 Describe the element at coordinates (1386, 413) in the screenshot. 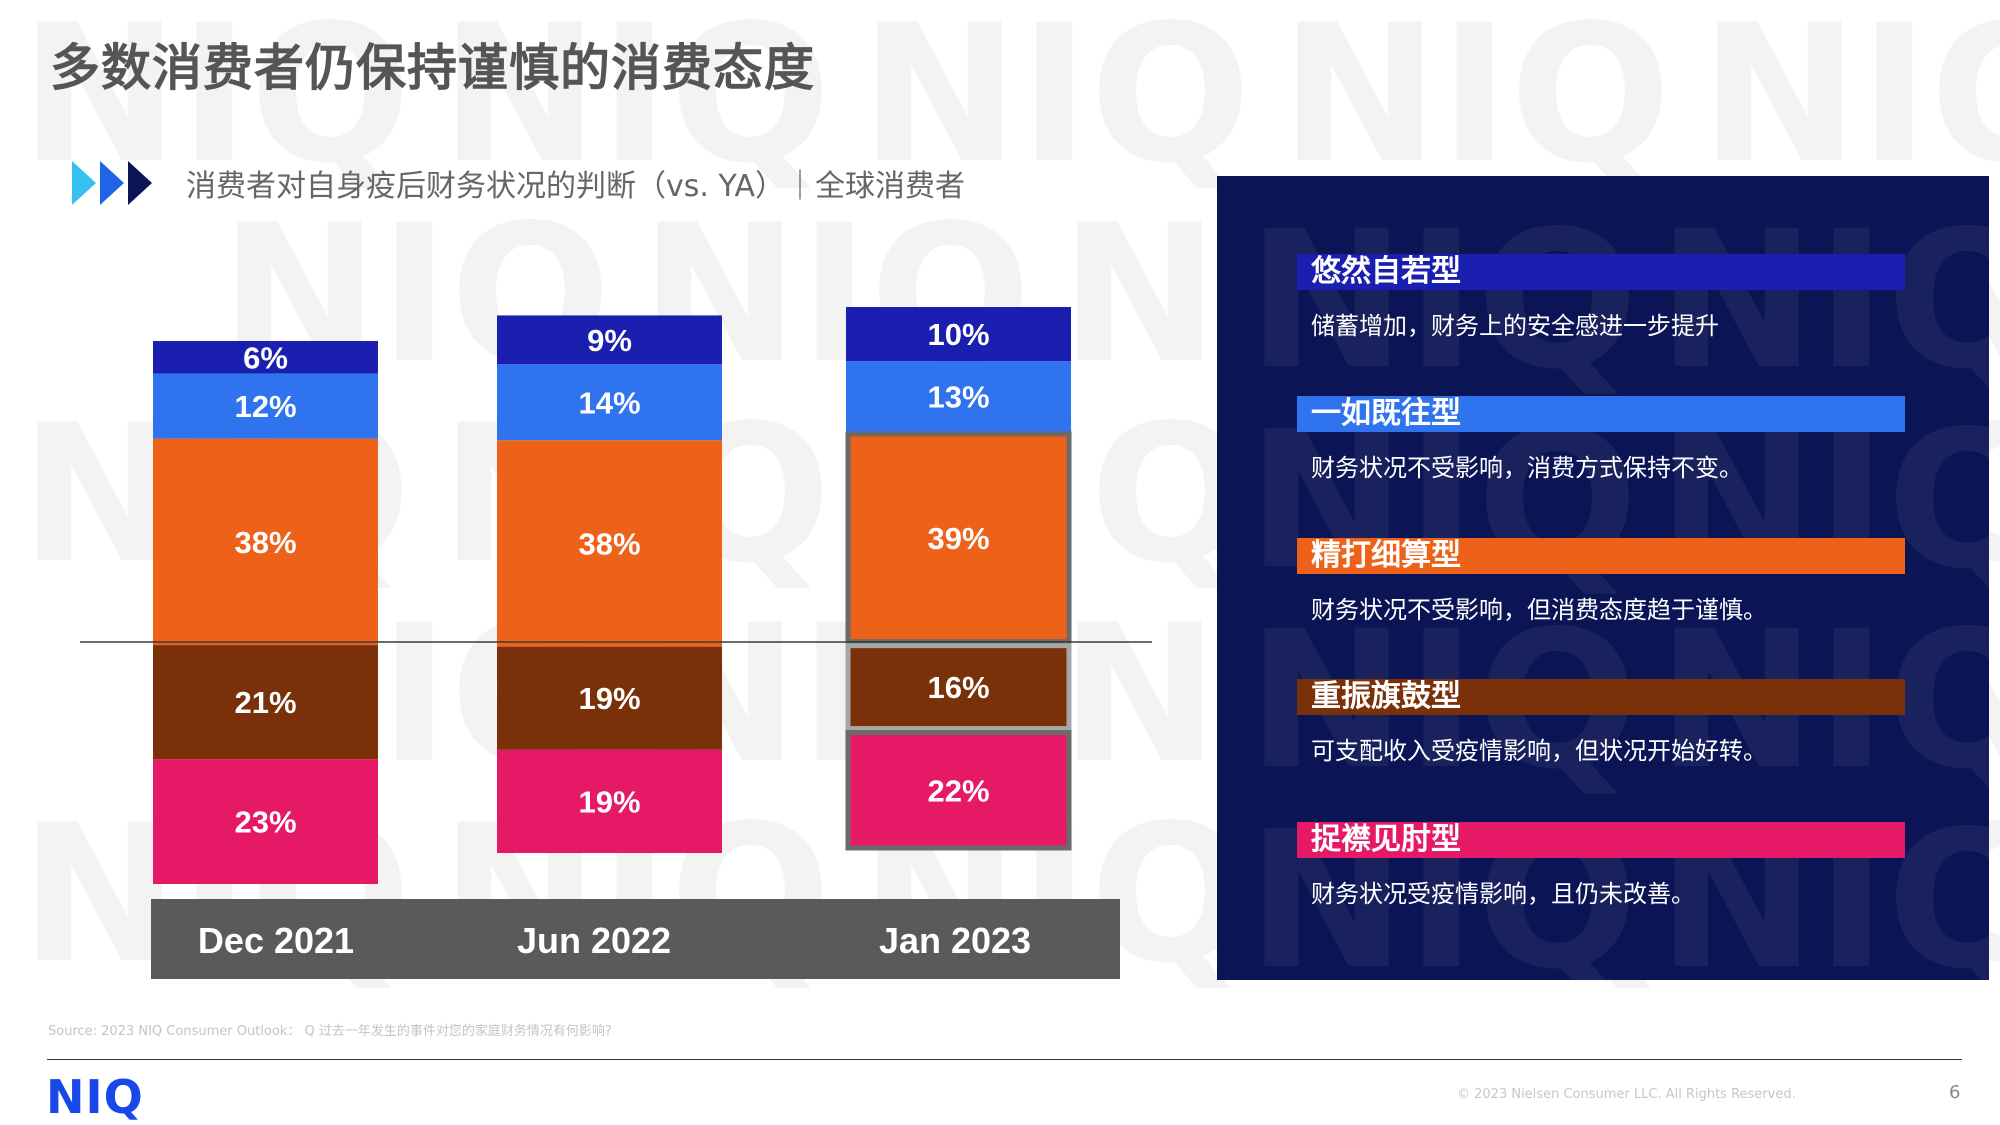

I see `legend-name: 一如既往型` at that location.